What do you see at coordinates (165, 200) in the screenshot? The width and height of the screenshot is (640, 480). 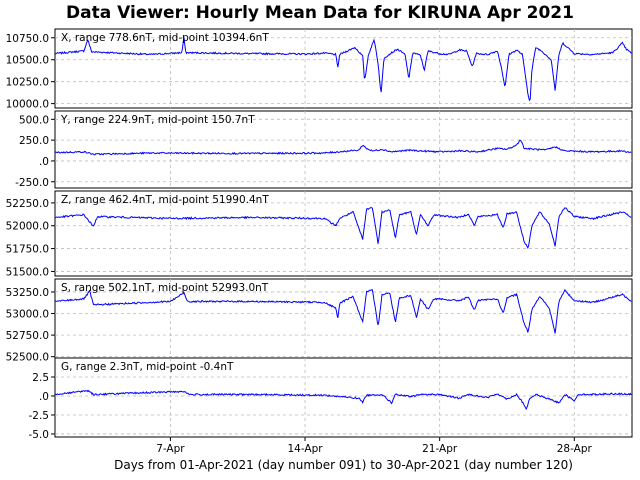 I see `panel-label: Z, range 462.4nT, mid-point 51990.4nT` at bounding box center [165, 200].